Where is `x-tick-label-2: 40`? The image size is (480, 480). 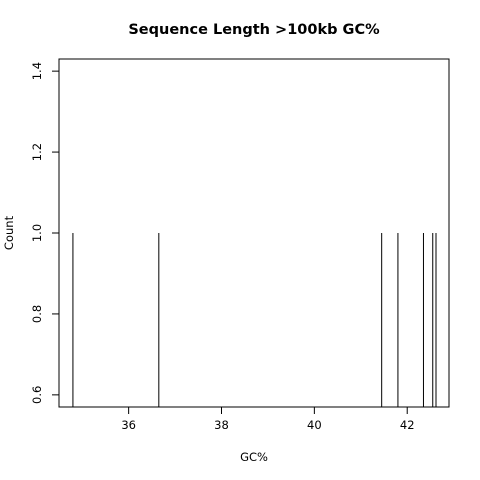
x-tick-label-2: 40 is located at coordinates (314, 425).